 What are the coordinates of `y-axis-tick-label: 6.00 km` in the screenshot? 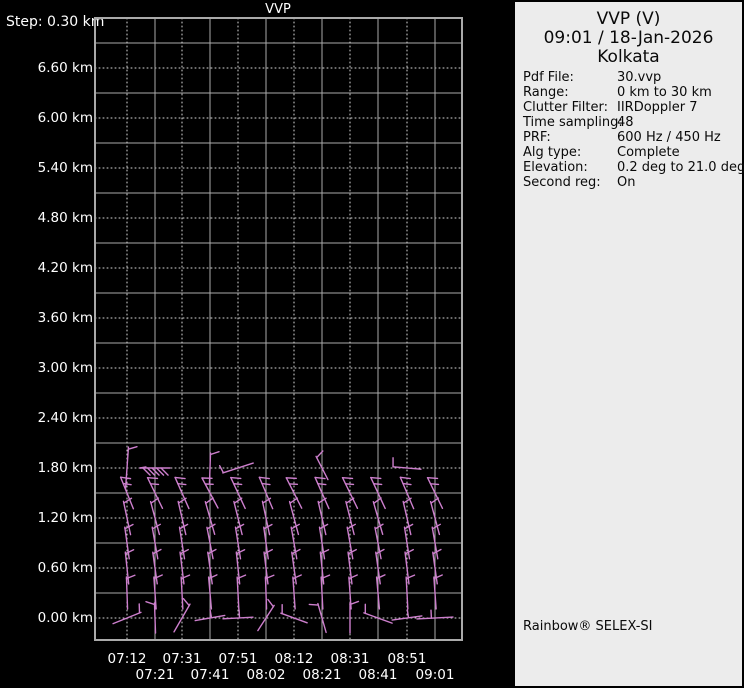 It's located at (65, 118).